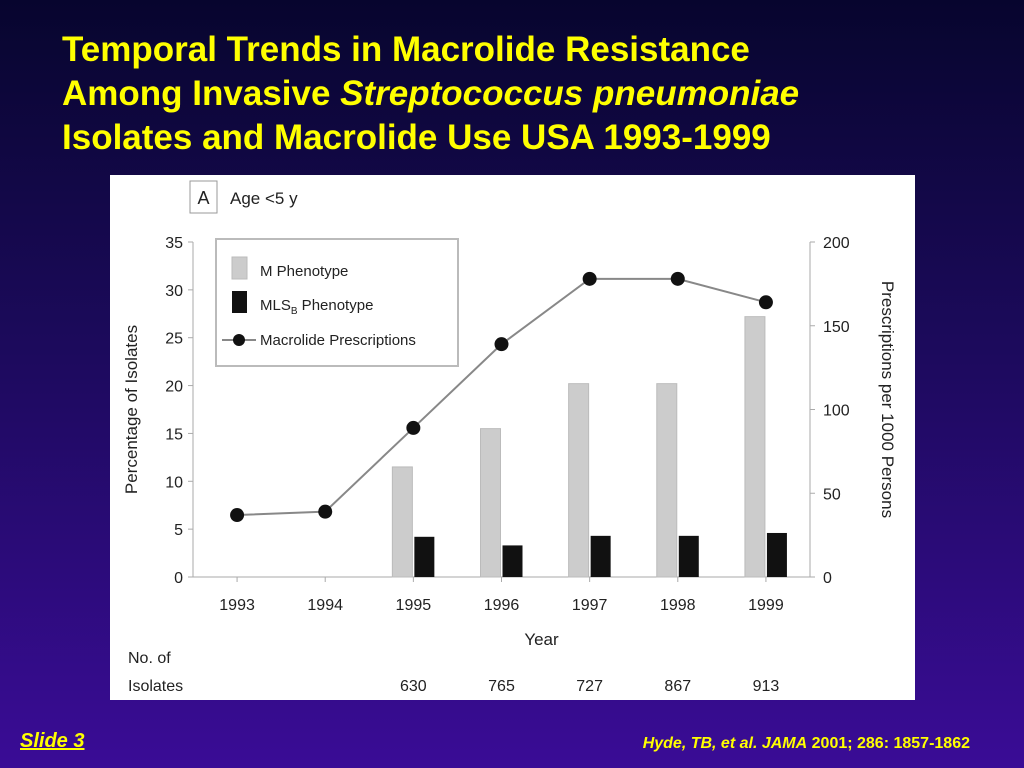 The width and height of the screenshot is (1024, 768). What do you see at coordinates (766, 605) in the screenshot?
I see `x-axis-tick-label: 1999` at bounding box center [766, 605].